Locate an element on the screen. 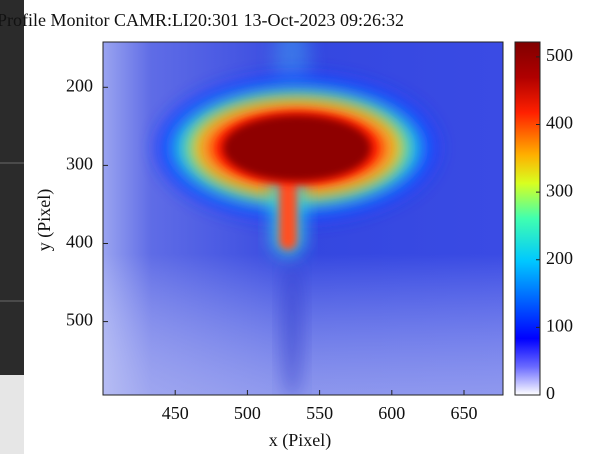  x-tick-label: 550 is located at coordinates (319, 413).